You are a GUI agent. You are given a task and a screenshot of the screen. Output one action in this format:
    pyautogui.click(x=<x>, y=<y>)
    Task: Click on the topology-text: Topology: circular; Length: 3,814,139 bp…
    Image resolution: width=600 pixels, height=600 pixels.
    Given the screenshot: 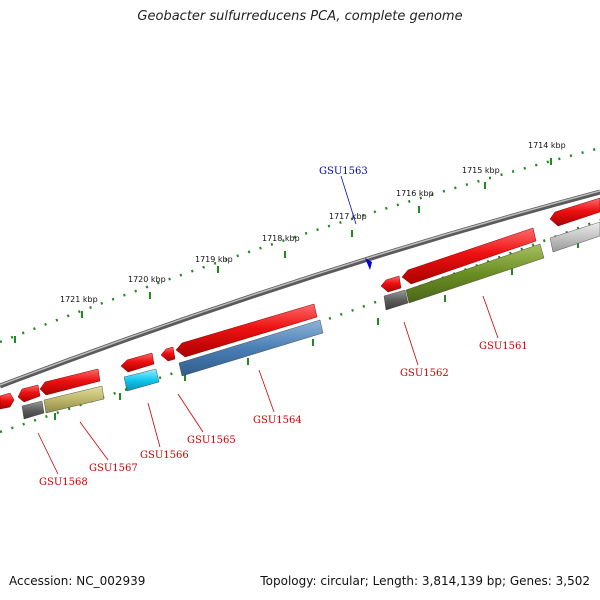 What is the action you would take?
    pyautogui.click(x=425, y=581)
    